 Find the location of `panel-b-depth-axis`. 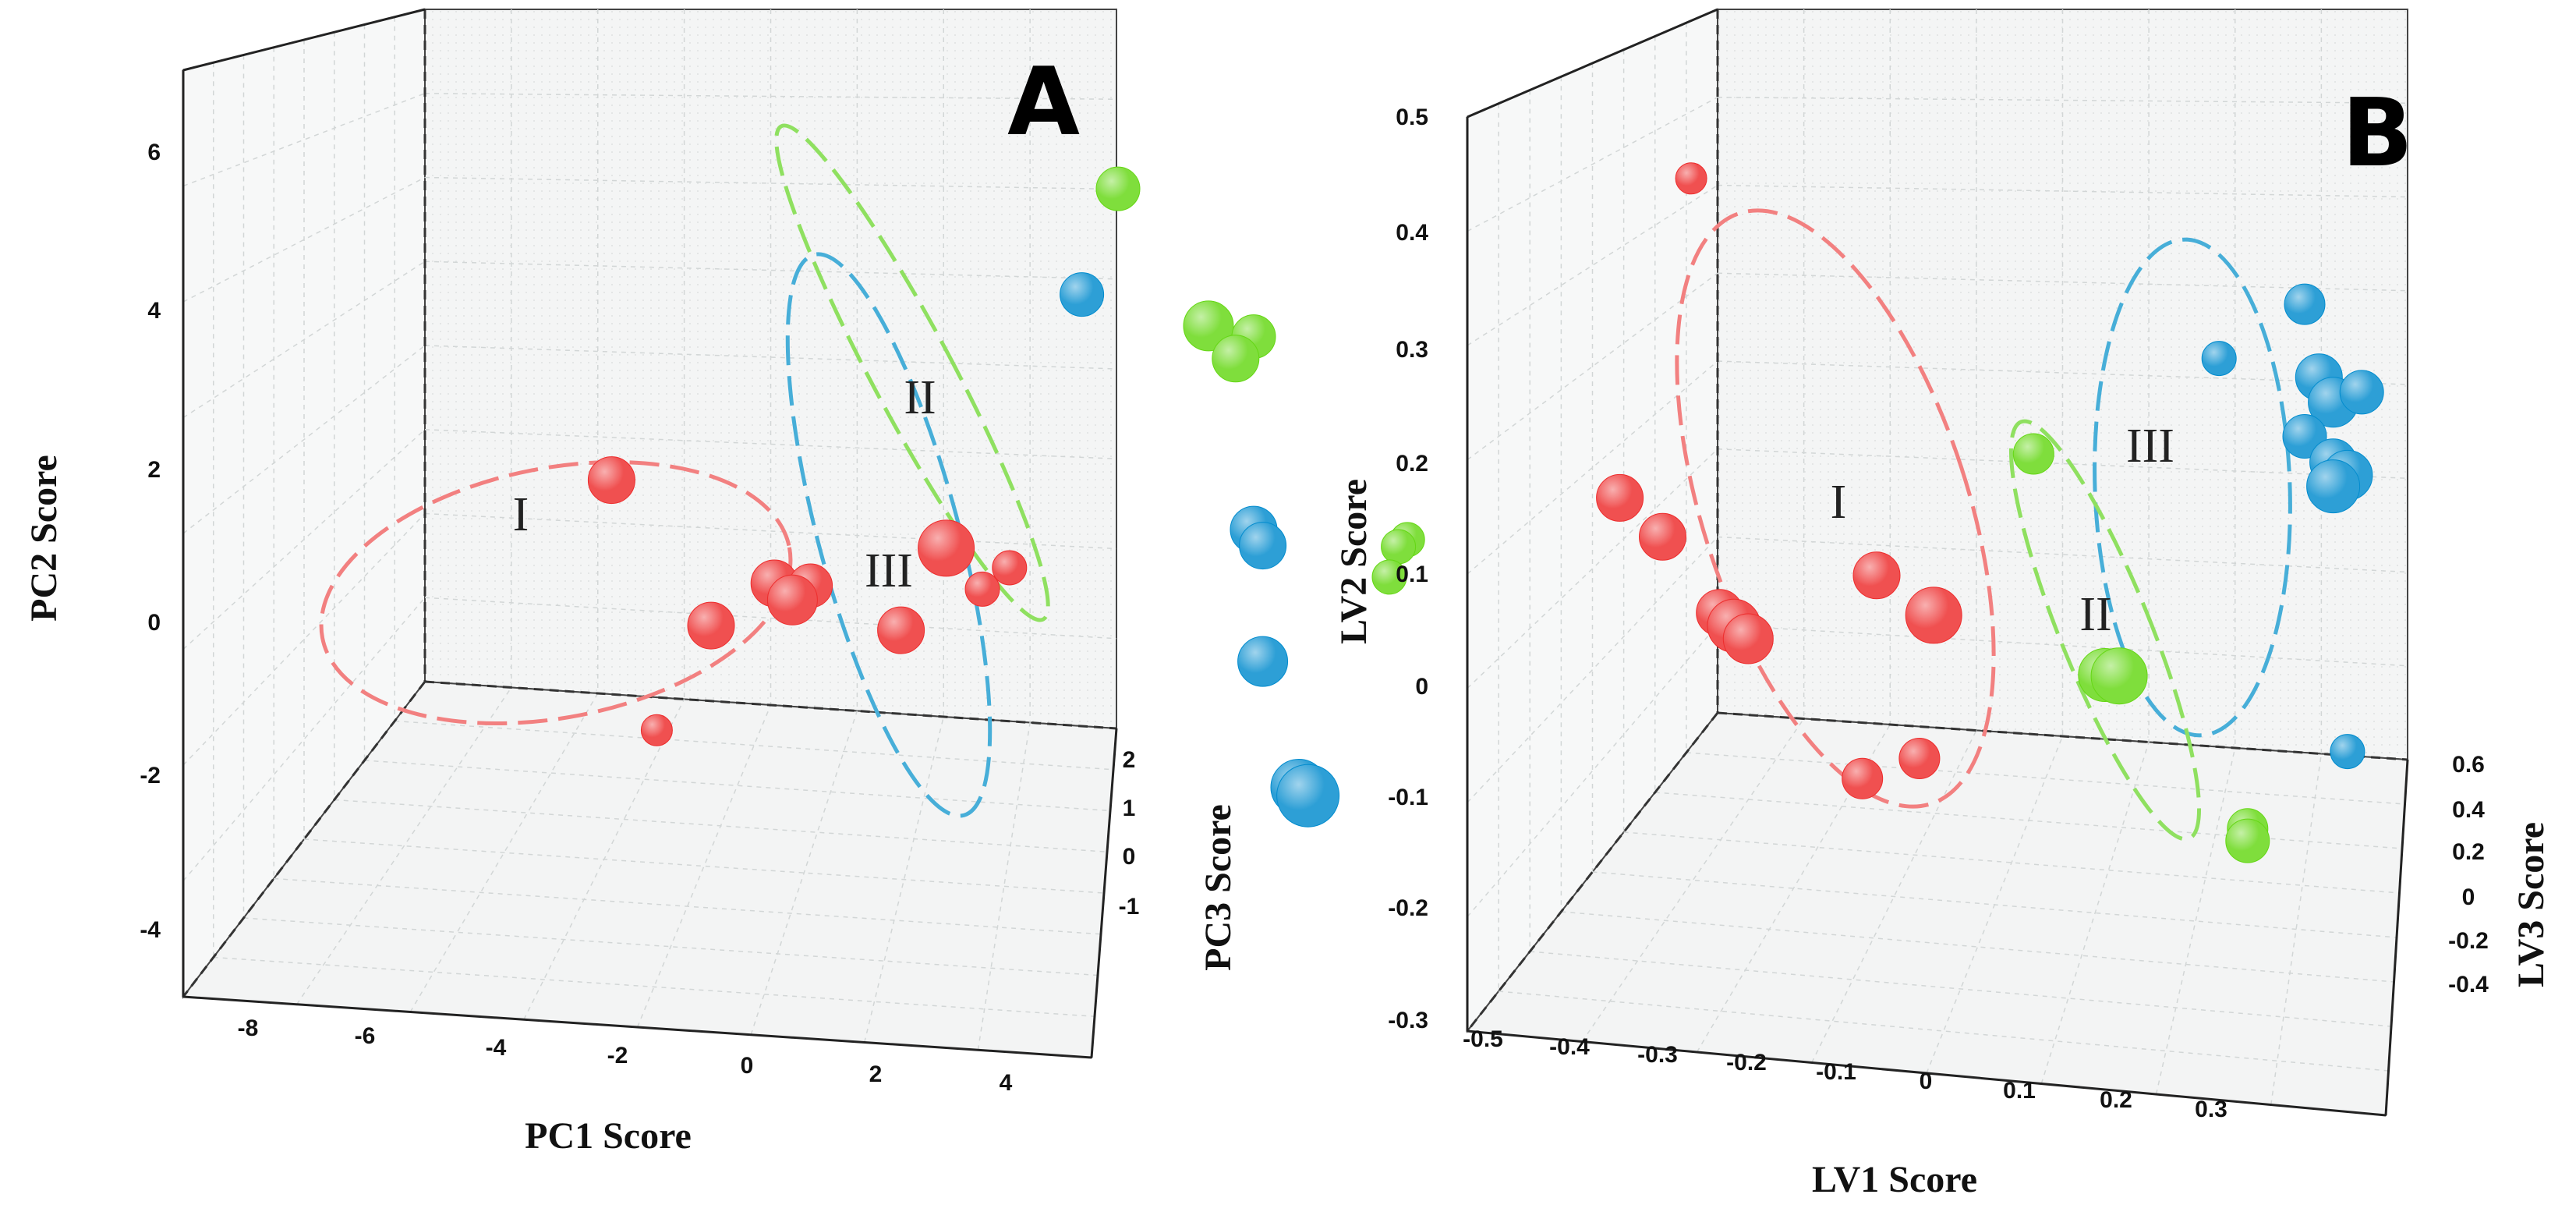

panel-b-depth-axis is located at coordinates (1592, 872).